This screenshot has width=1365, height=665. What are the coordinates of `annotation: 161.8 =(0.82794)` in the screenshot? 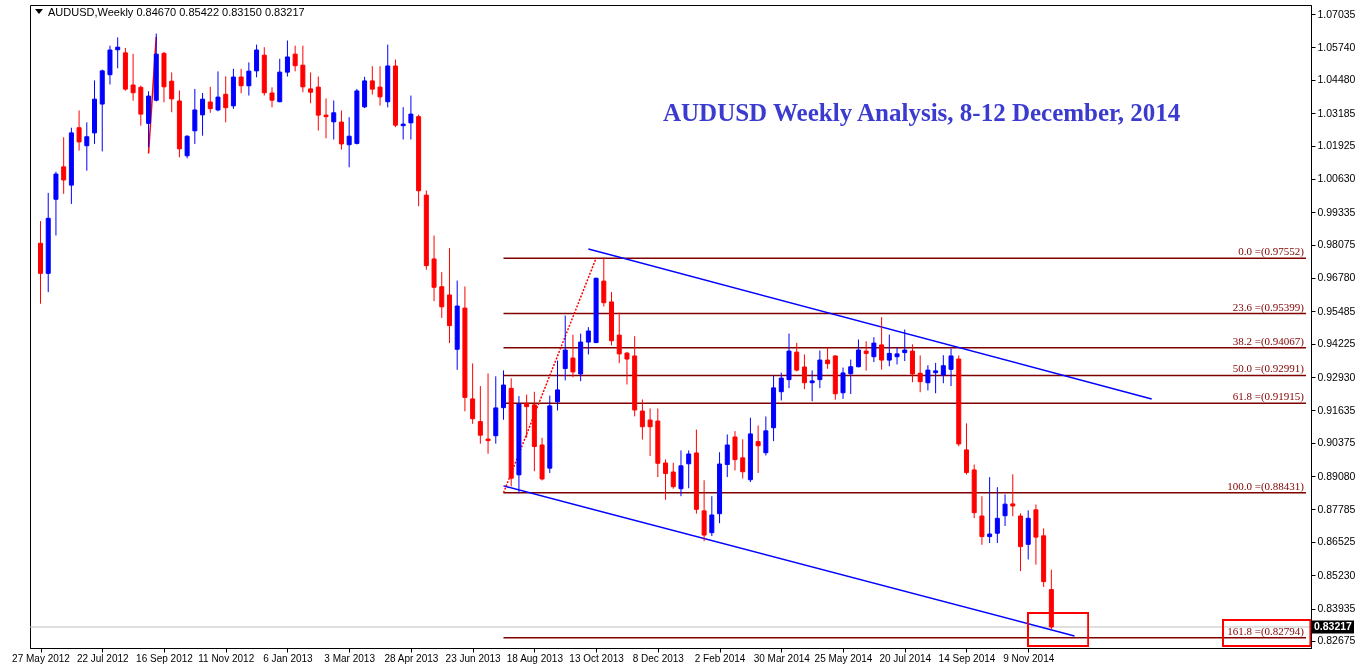 It's located at (1266, 631).